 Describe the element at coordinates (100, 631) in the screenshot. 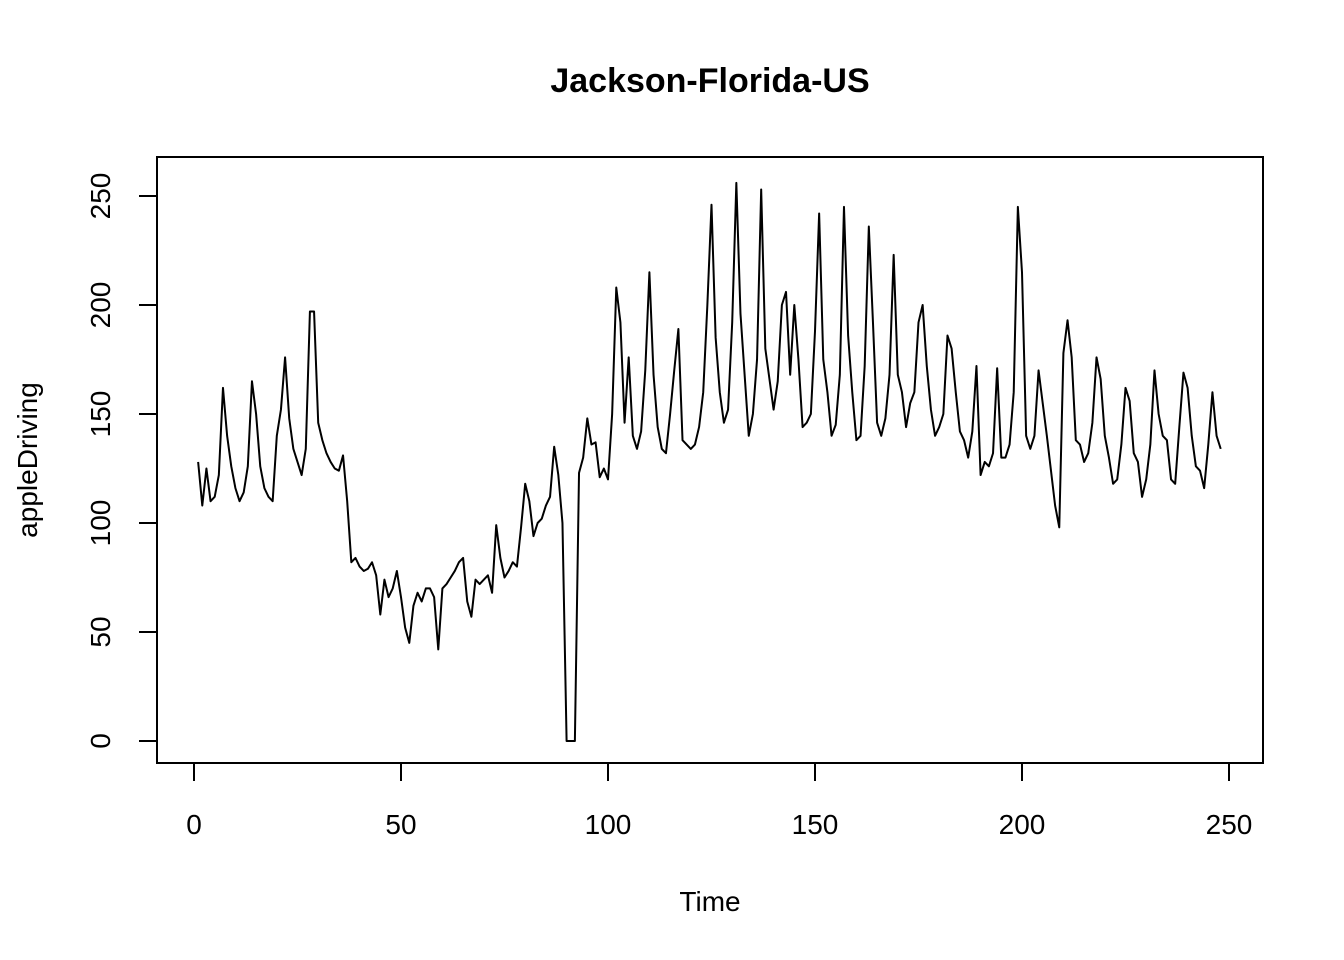

I see `y-tick-label: 50` at that location.